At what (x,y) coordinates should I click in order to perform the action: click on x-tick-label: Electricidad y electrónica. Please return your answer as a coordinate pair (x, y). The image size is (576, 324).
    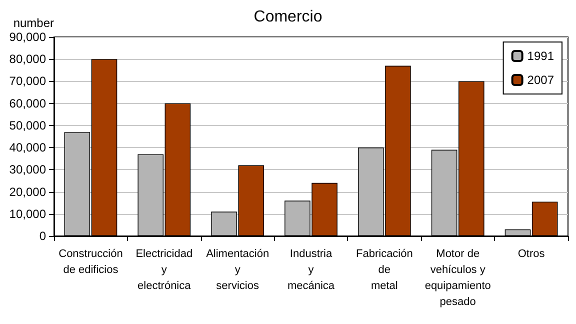
    Looking at the image, I should click on (164, 270).